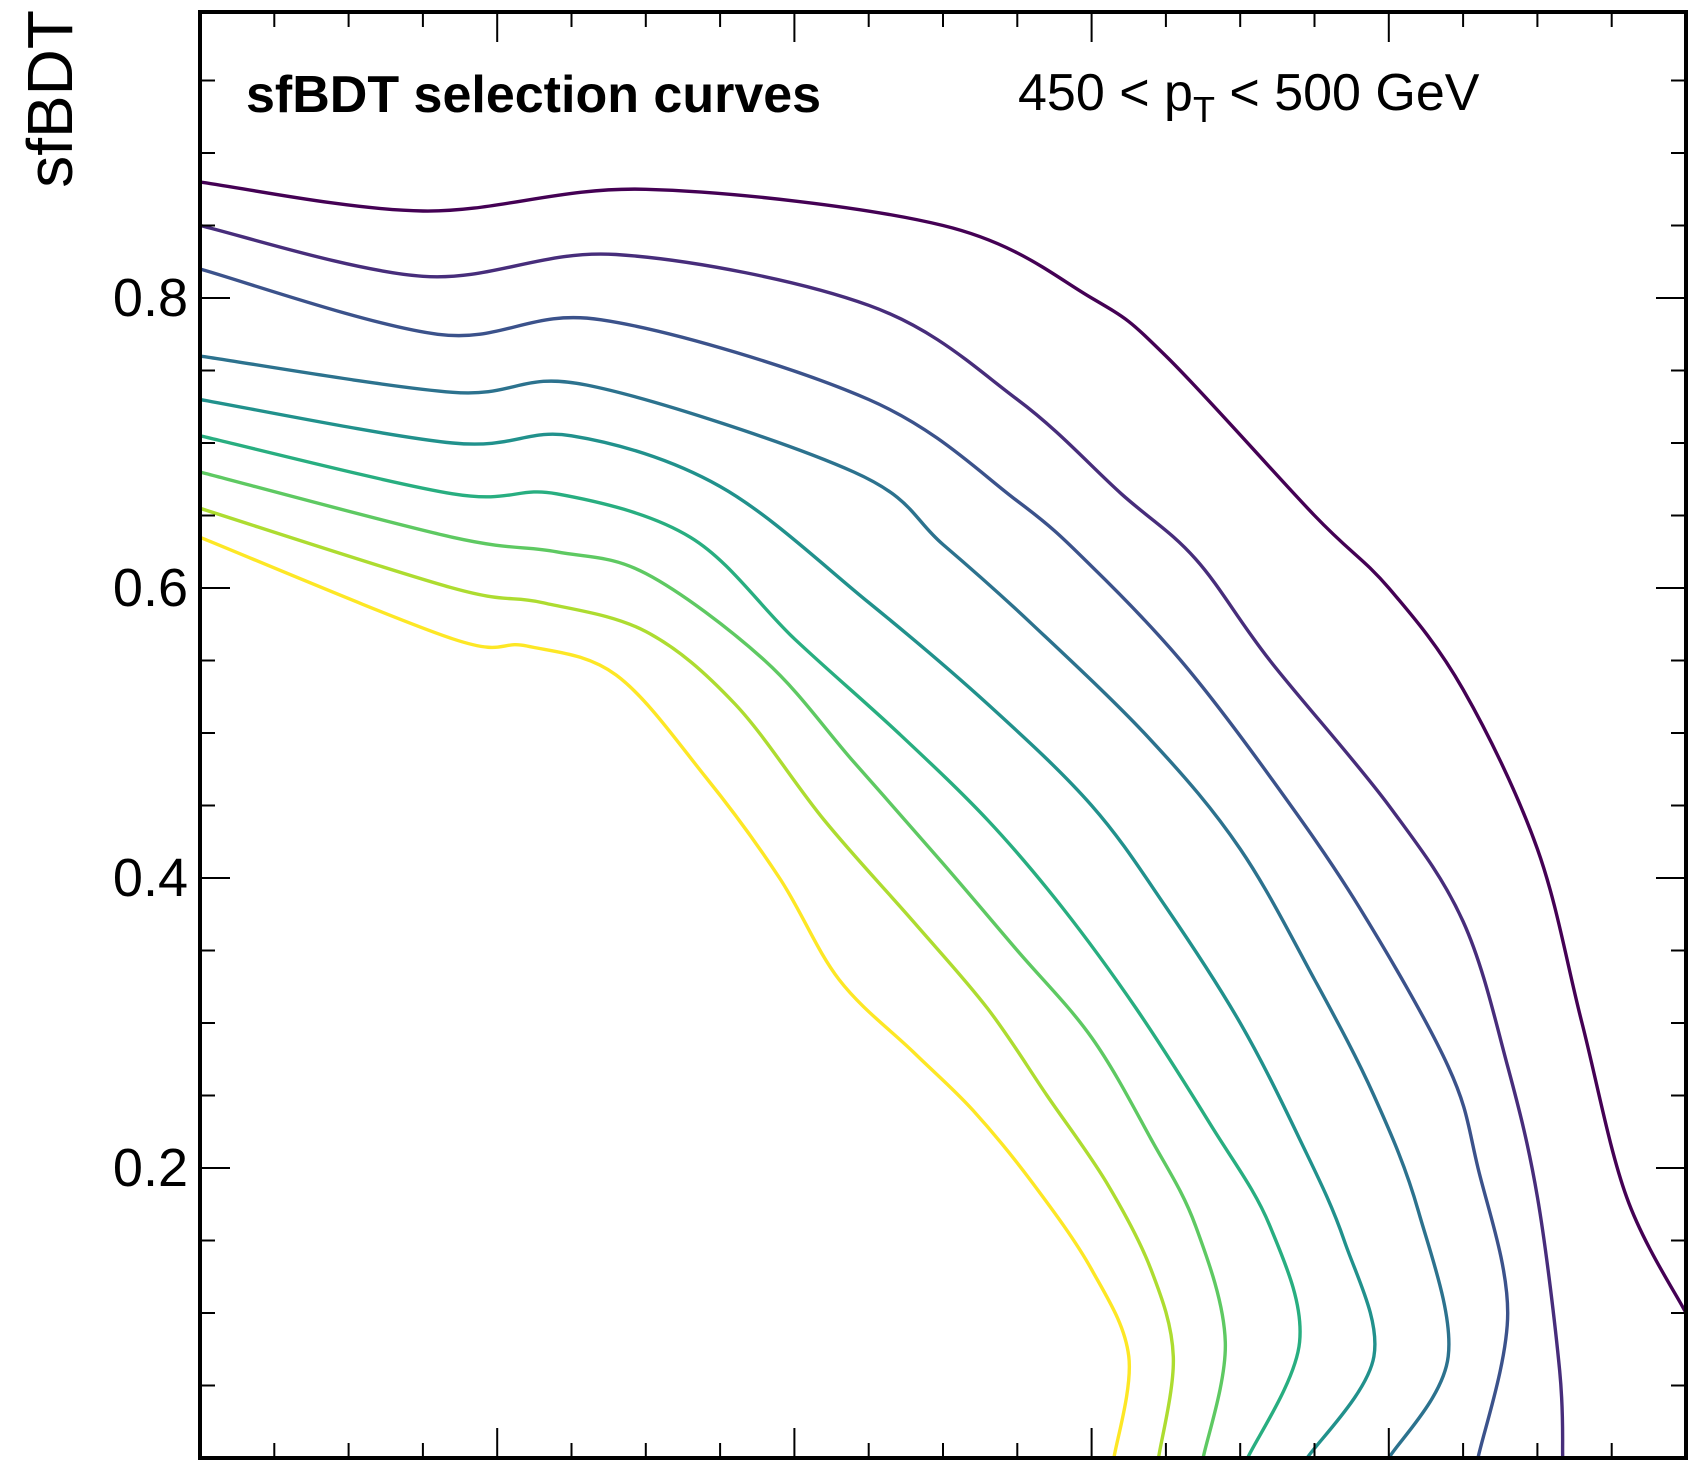 Image resolution: width=1689 pixels, height=1465 pixels. I want to click on y-tick-label: 0.4, so click(150, 878).